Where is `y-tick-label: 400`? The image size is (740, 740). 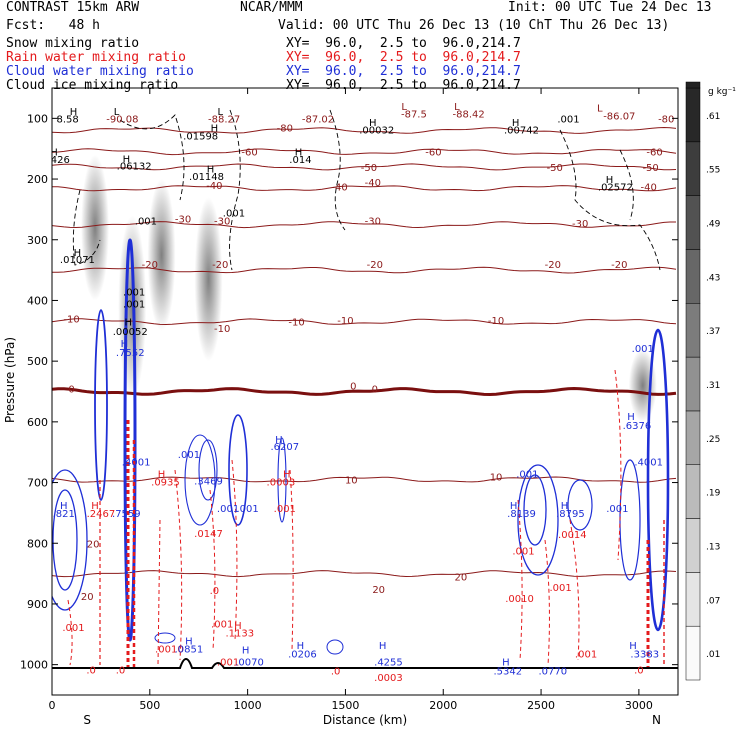 y-tick-label: 400 is located at coordinates (37, 300).